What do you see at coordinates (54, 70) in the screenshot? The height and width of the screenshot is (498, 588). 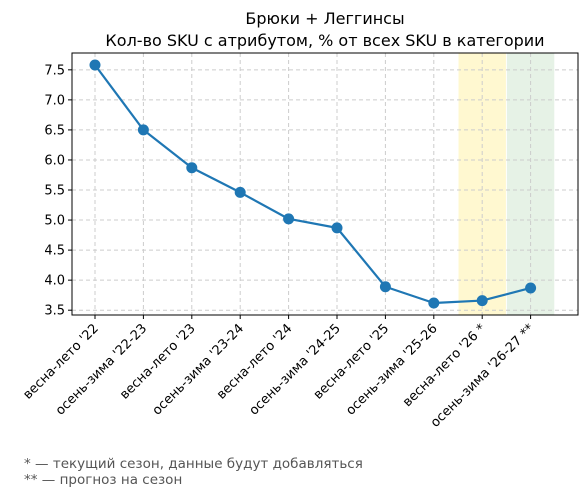 I see `y-tick-label: 7.5` at bounding box center [54, 70].